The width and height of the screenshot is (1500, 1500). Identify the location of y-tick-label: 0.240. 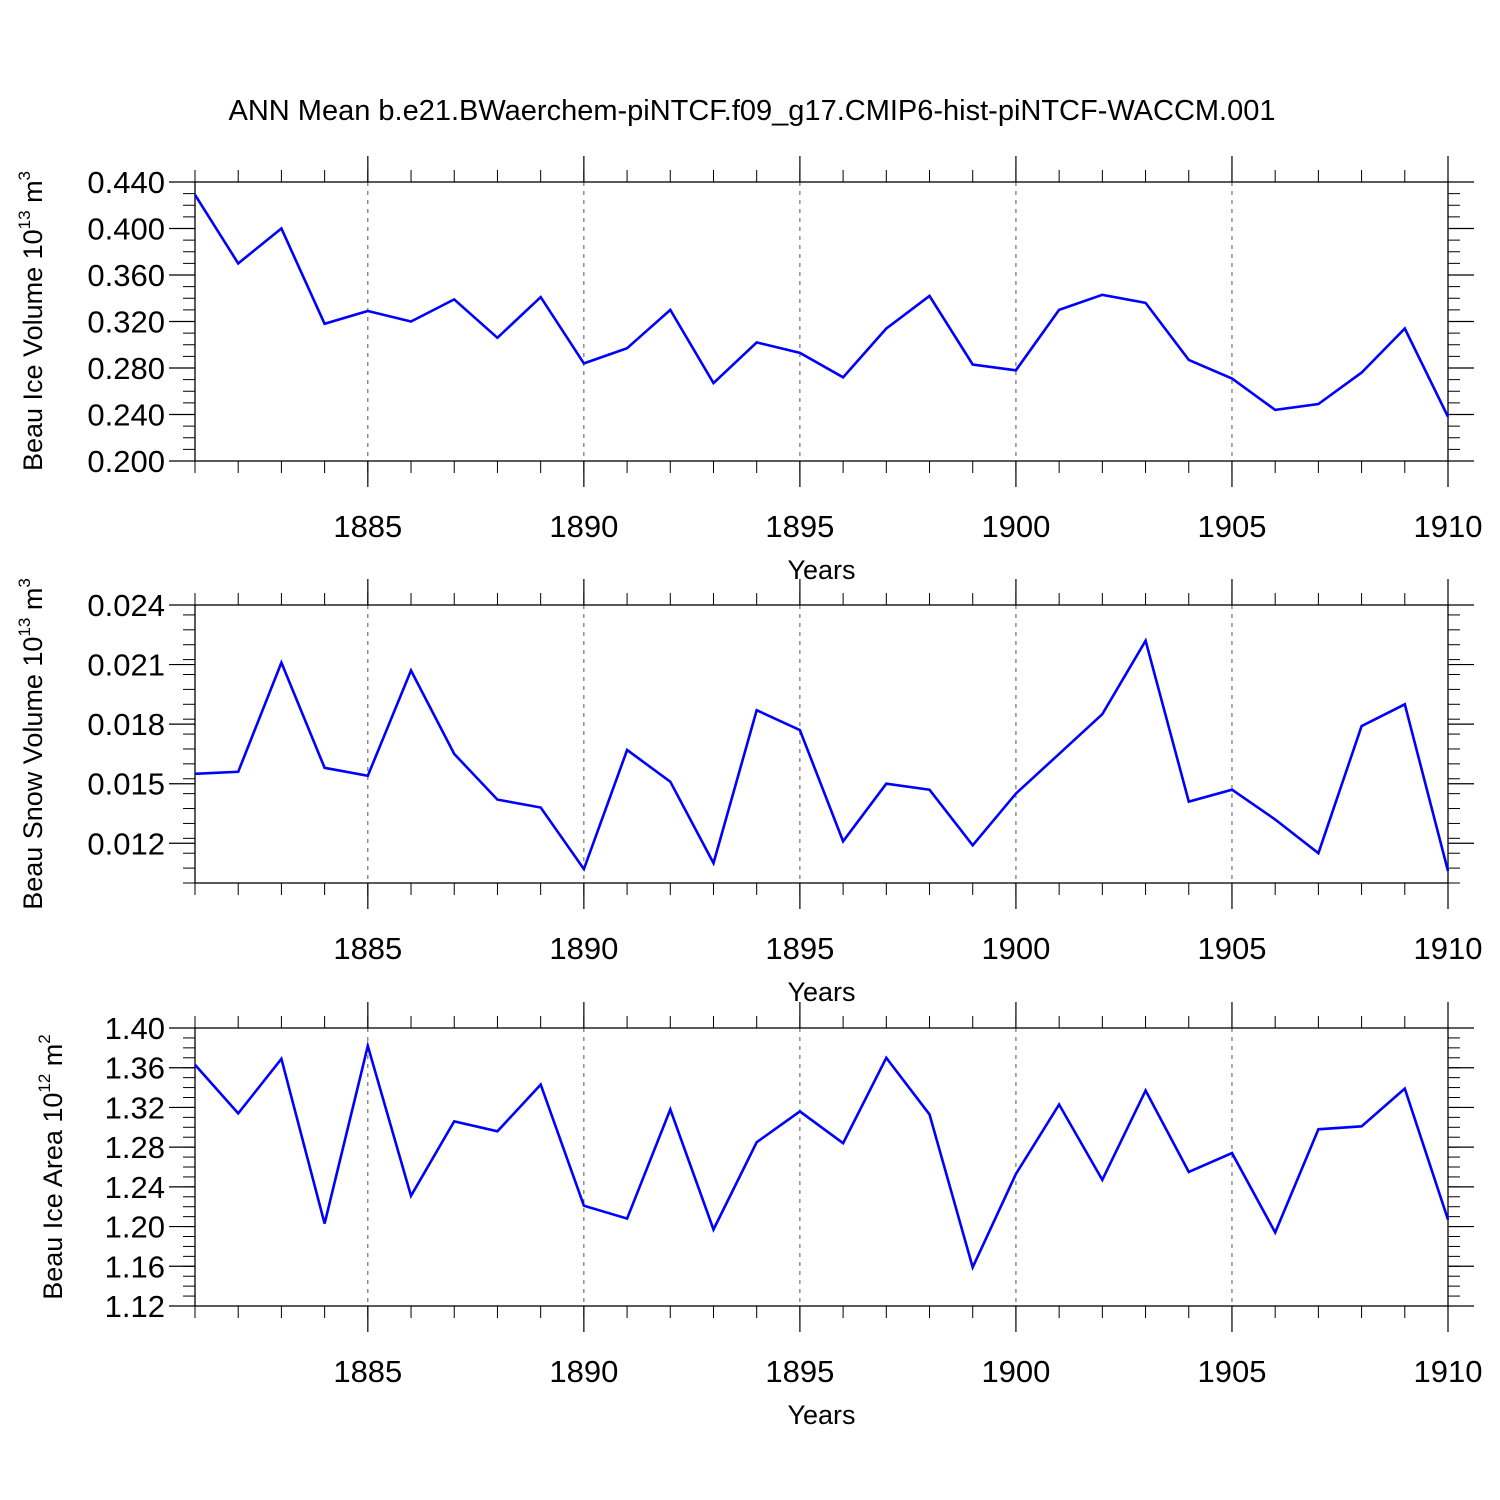
(126, 415).